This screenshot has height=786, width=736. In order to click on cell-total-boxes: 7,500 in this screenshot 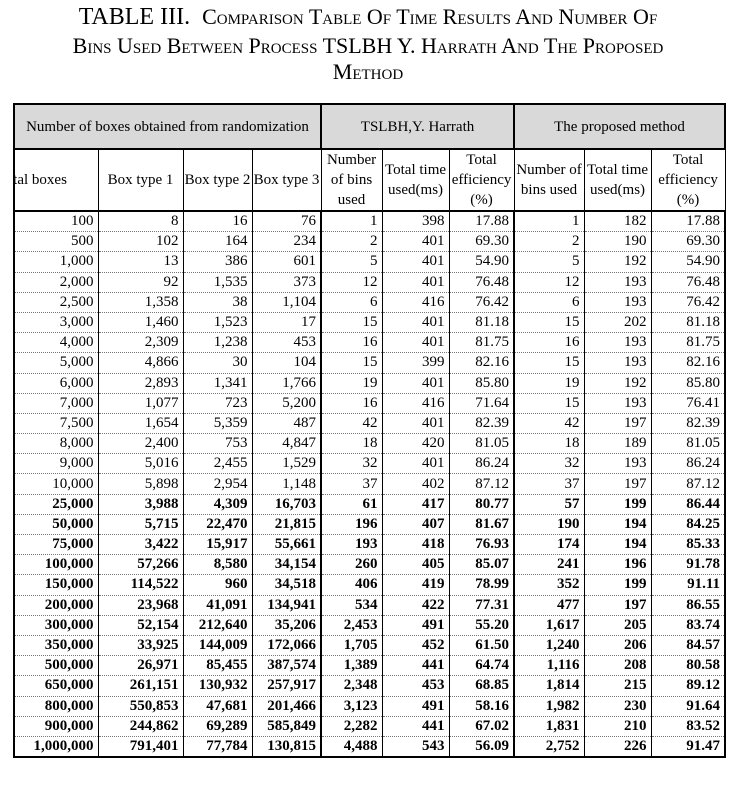, I will do `click(56, 424)`.